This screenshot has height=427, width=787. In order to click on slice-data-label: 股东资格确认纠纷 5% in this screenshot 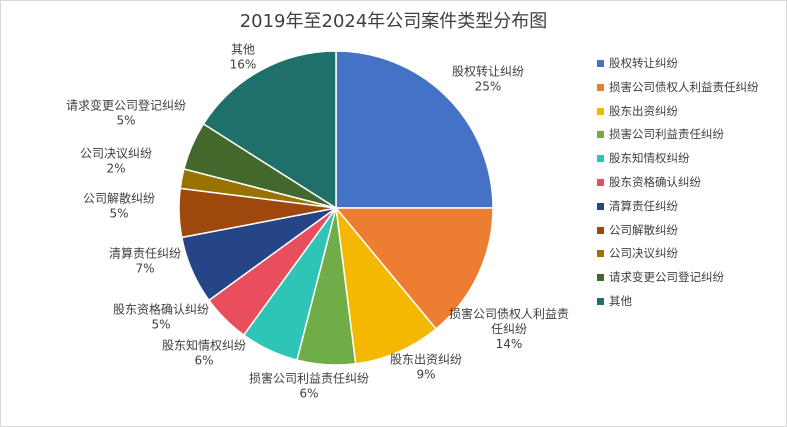, I will do `click(161, 317)`.